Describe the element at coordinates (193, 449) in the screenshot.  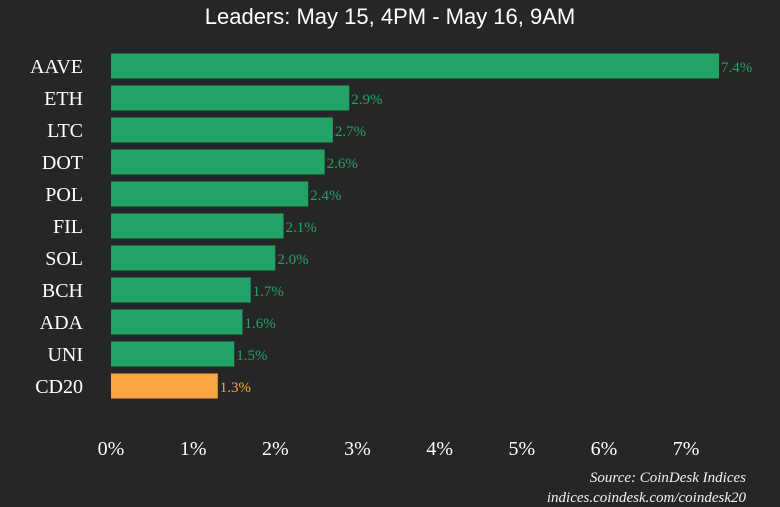
I see `x-tick-label: 1%` at that location.